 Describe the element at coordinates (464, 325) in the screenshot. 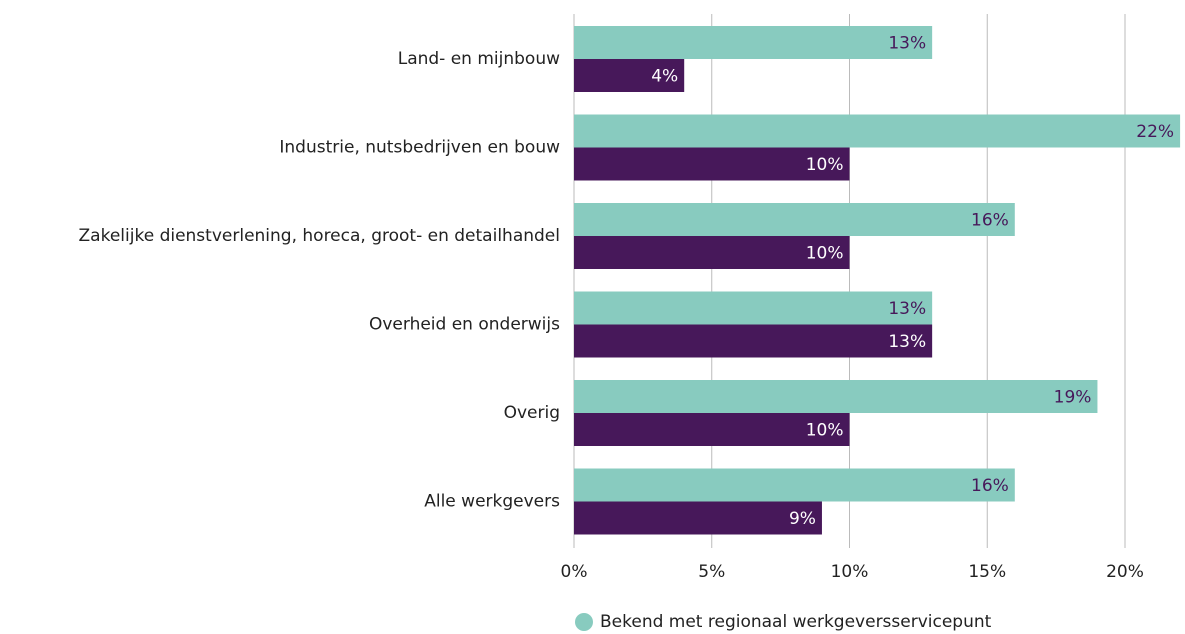

I see `category-label: Overheid en onderwijs` at that location.